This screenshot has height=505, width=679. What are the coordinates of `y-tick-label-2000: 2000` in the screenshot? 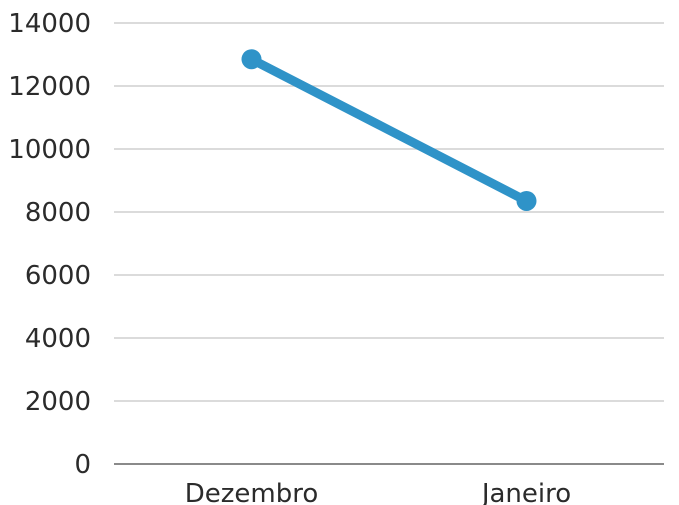 It's located at (58, 402).